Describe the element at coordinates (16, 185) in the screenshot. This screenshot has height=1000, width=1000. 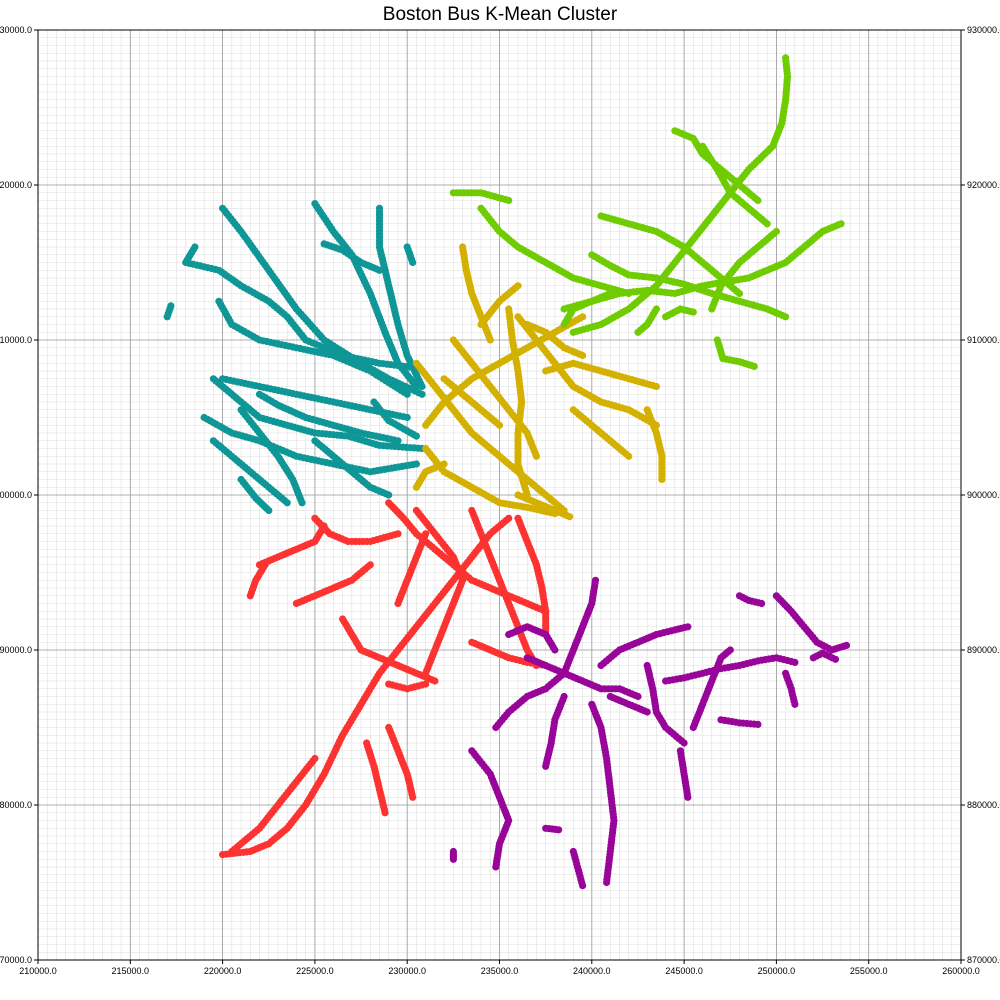
I see `y-tick-label-left: 920000.0` at that location.